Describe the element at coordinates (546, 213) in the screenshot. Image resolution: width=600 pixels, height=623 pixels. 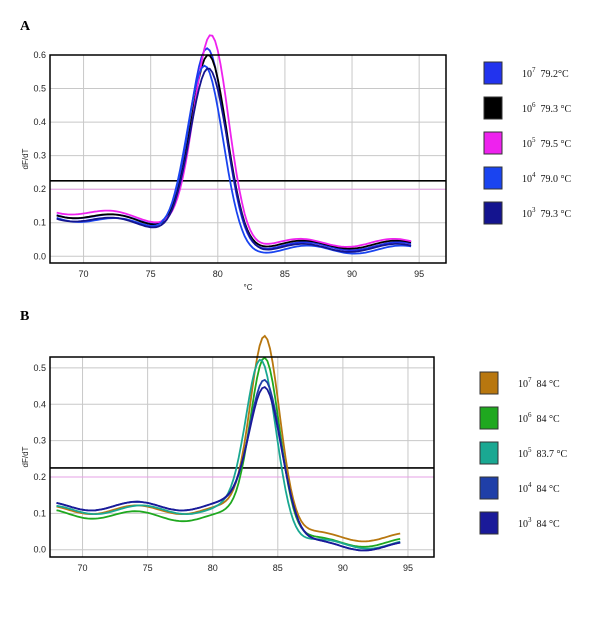
I see `legend-label: 103 79.3 °C` at that location.